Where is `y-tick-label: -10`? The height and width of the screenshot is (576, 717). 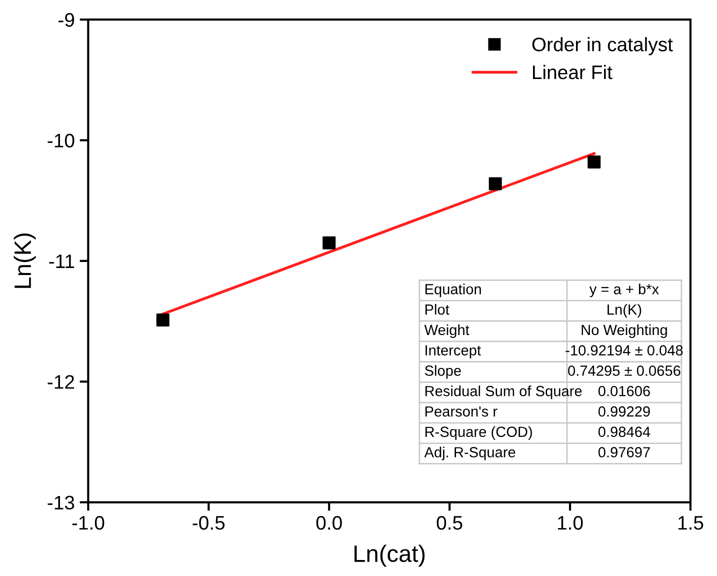 y-tick-label: -10 is located at coordinates (61, 141).